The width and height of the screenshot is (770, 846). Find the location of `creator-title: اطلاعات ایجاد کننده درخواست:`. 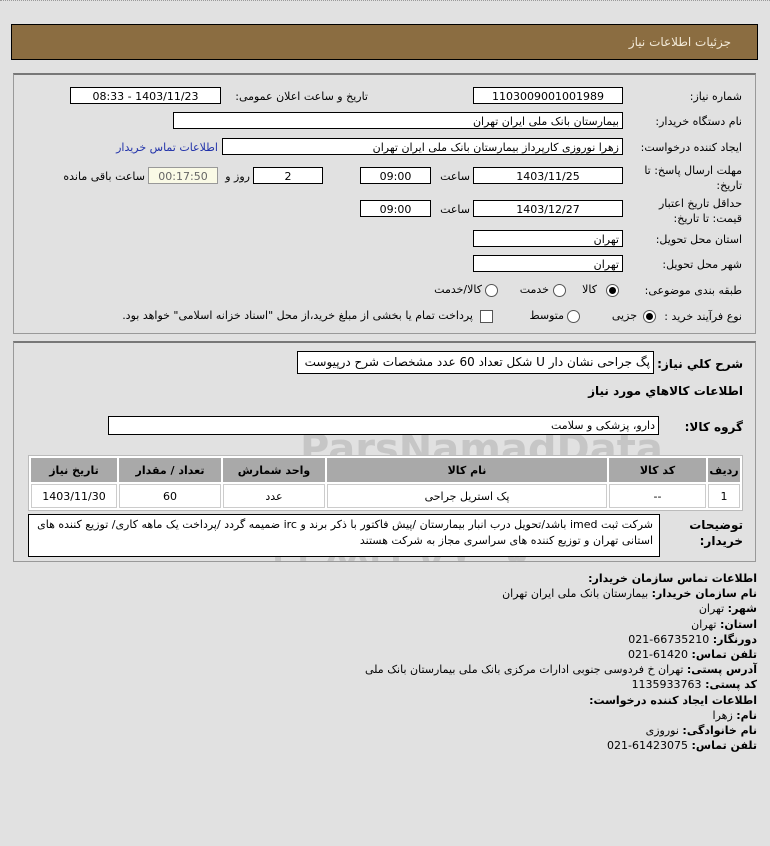

creator-title: اطلاعات ایجاد کننده درخواست: is located at coordinates (673, 700).